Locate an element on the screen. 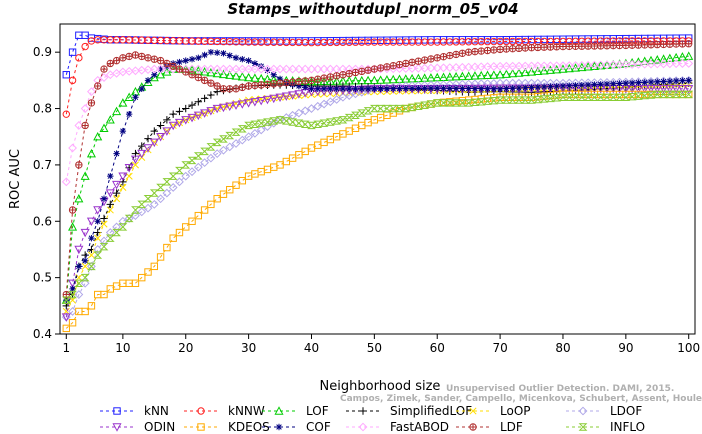  legend-marker-lof is located at coordinates (279, 410).